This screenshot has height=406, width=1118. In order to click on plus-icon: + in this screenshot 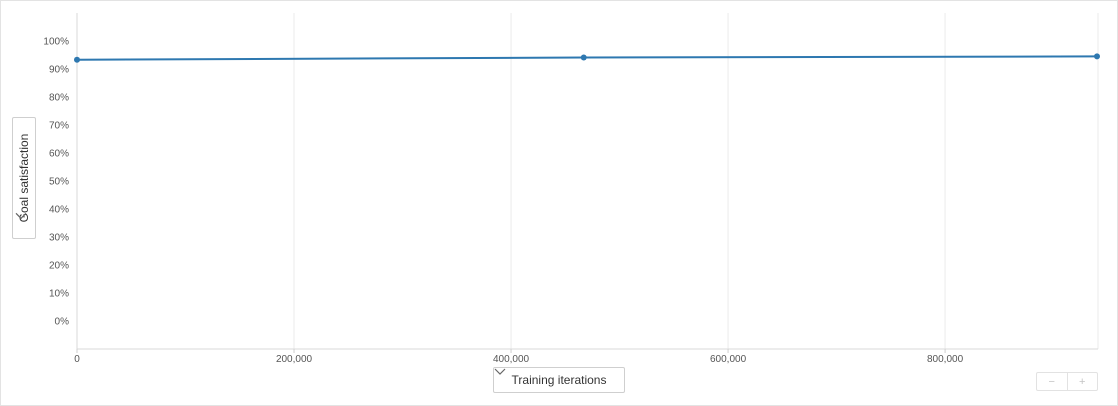, I will do `click(1082, 381)`.